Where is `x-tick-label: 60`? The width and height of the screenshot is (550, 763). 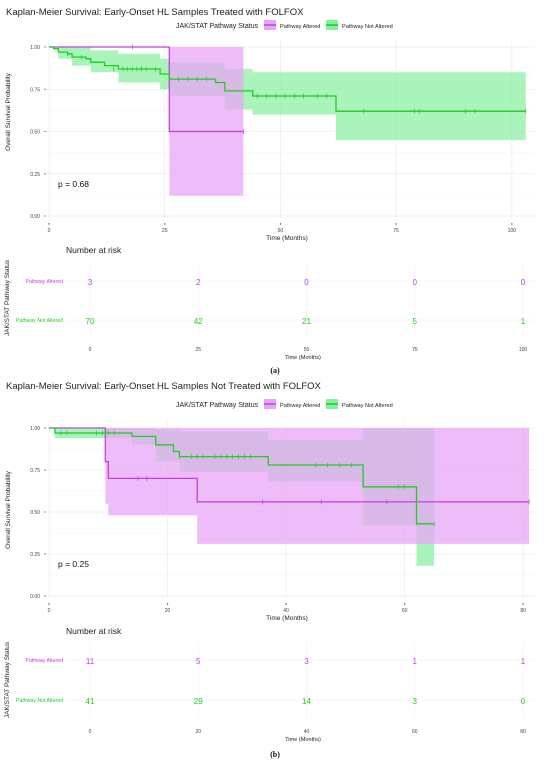 x-tick-label: 60 is located at coordinates (405, 611).